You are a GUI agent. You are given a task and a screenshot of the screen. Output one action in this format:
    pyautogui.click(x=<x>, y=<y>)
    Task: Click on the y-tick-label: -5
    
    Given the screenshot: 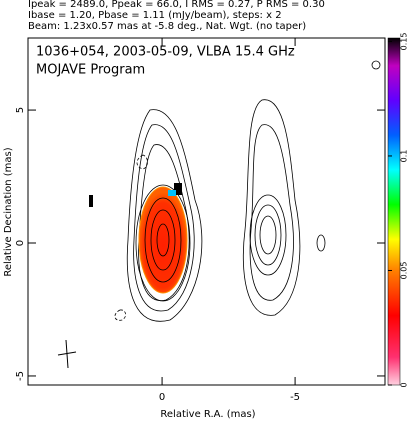 What is the action you would take?
    pyautogui.click(x=20, y=376)
    